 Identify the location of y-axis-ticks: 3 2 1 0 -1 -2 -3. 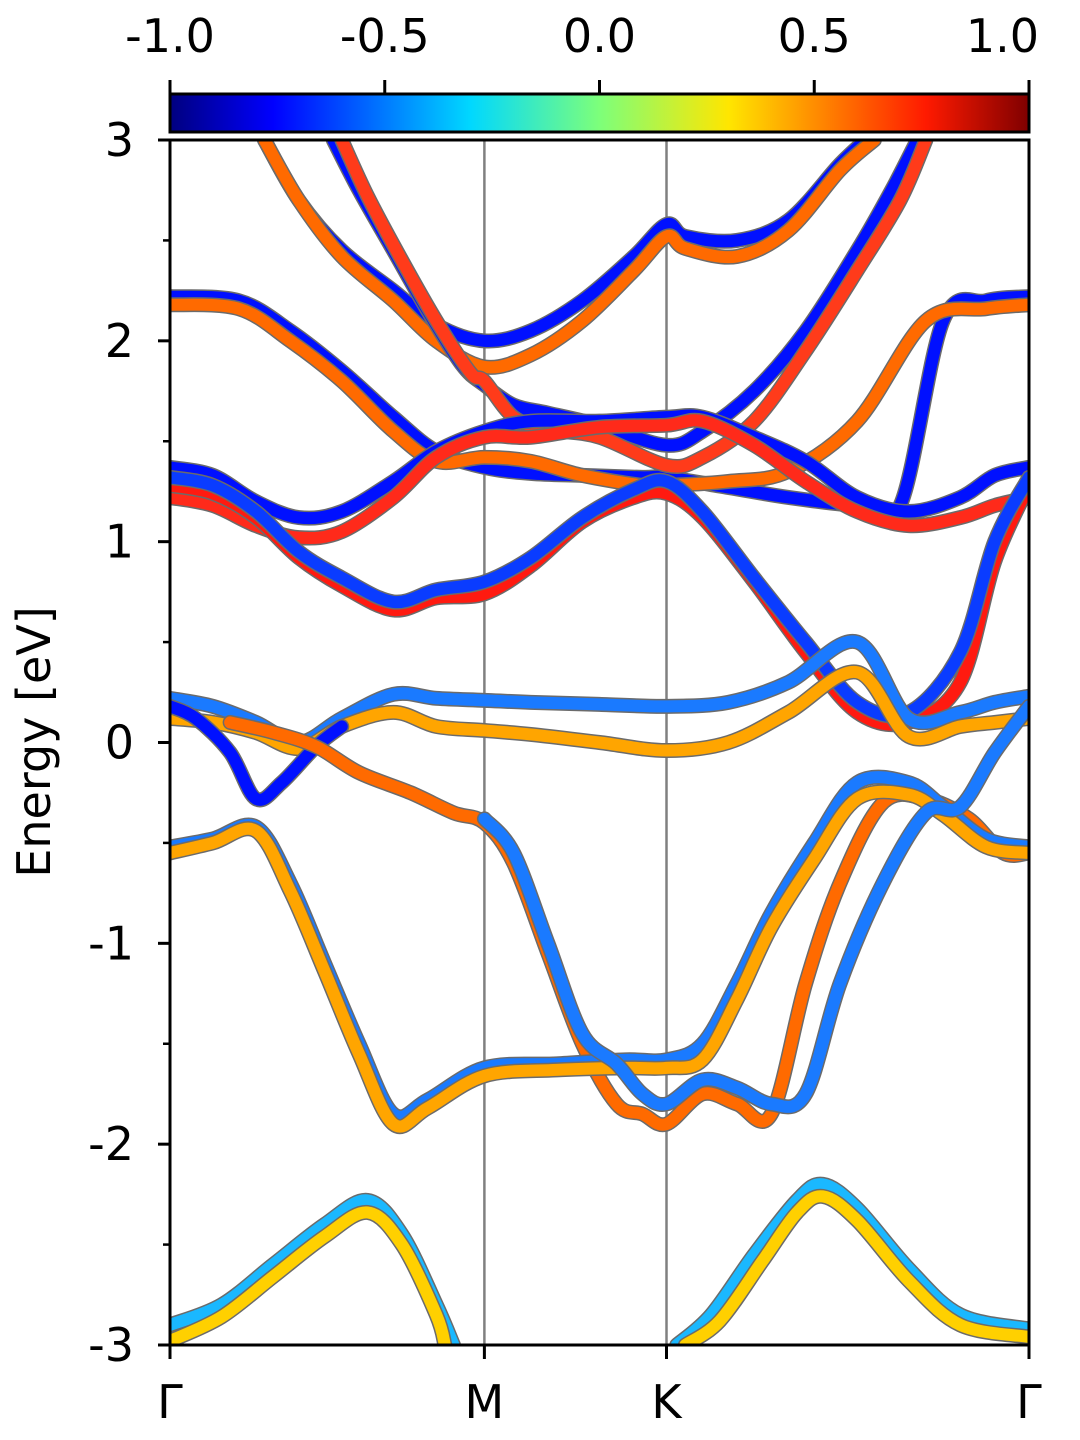
(129, 742).